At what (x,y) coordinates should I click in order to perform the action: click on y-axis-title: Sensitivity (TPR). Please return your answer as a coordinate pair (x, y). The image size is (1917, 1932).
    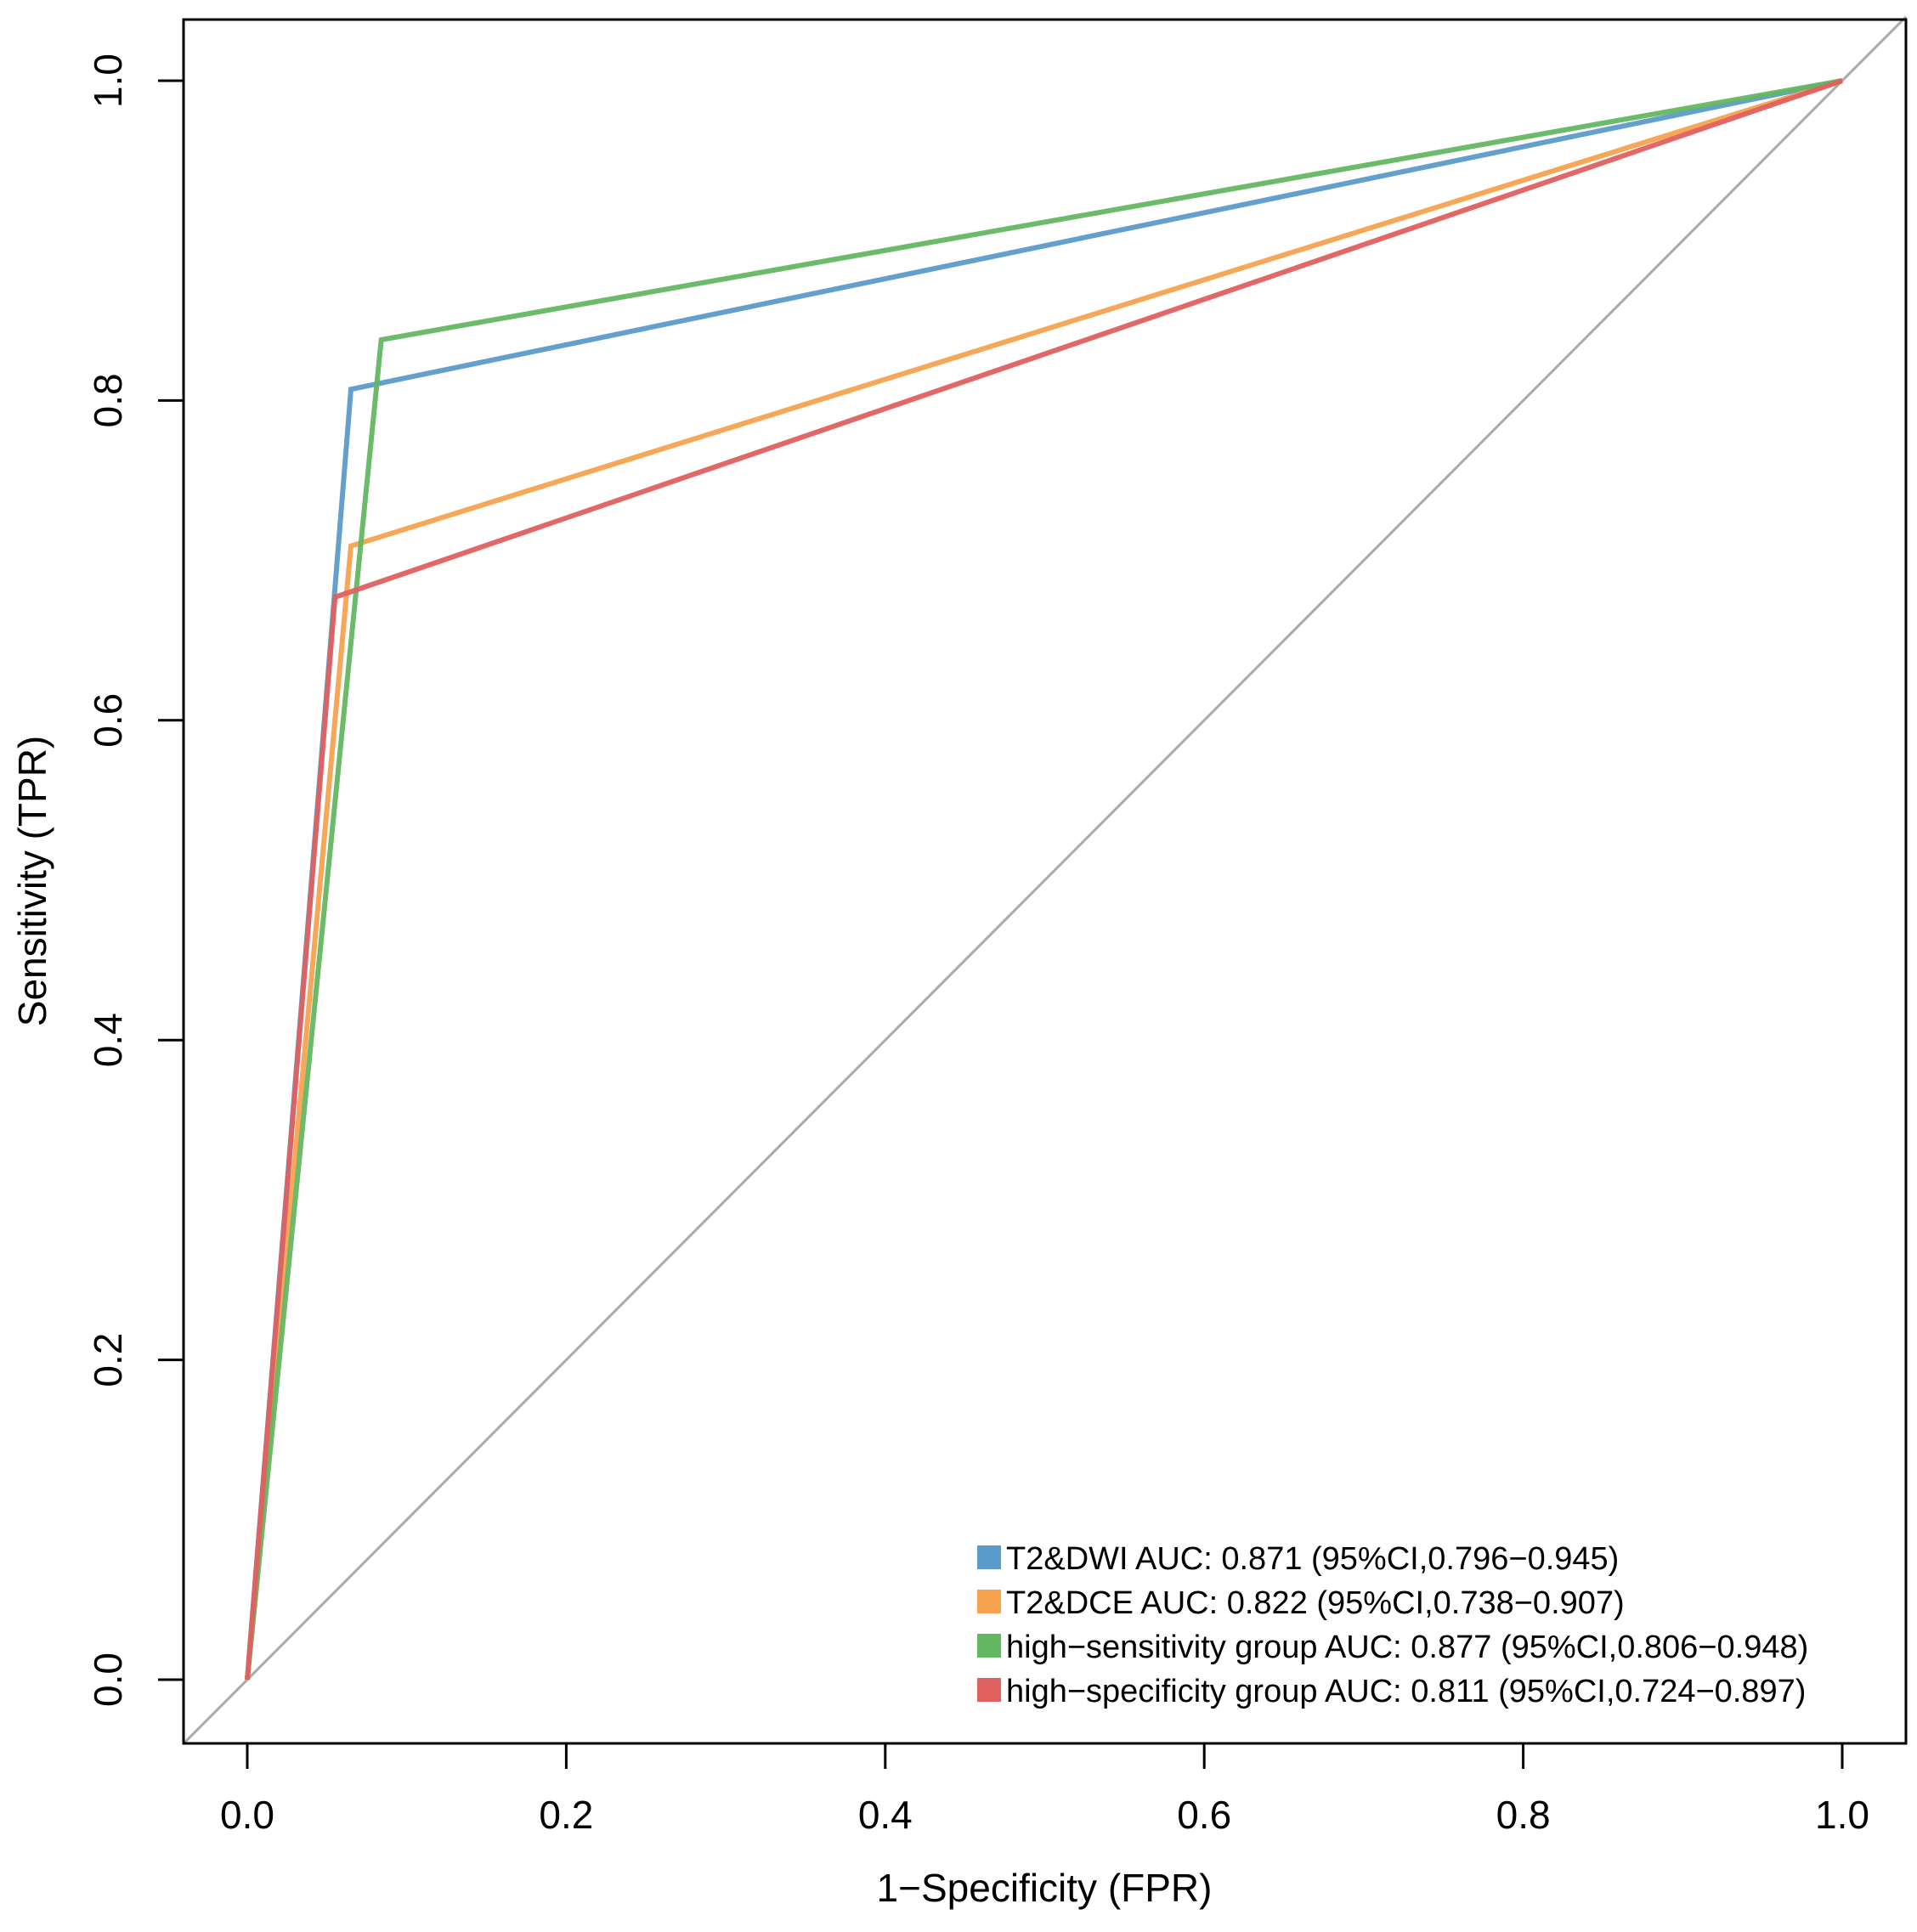
    Looking at the image, I should click on (32, 881).